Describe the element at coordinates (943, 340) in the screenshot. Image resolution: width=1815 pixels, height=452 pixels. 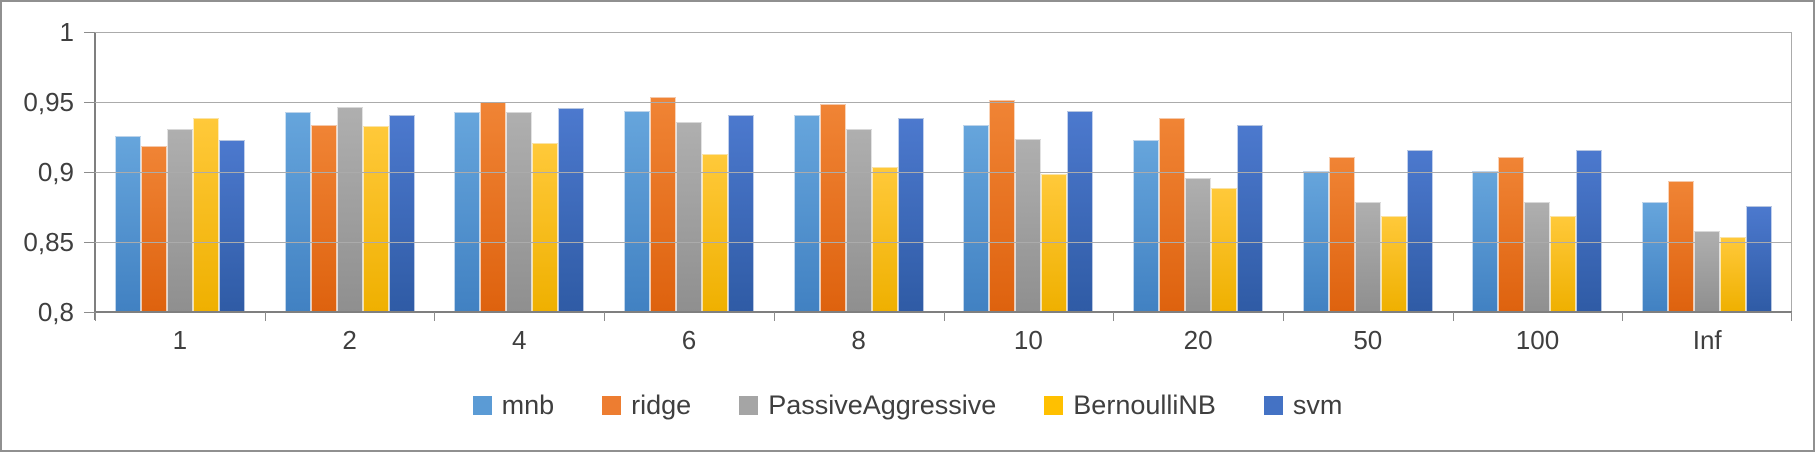
I see `x-axis-labels: 1 2 4 6 8 10 20 50 100 Inf` at that location.